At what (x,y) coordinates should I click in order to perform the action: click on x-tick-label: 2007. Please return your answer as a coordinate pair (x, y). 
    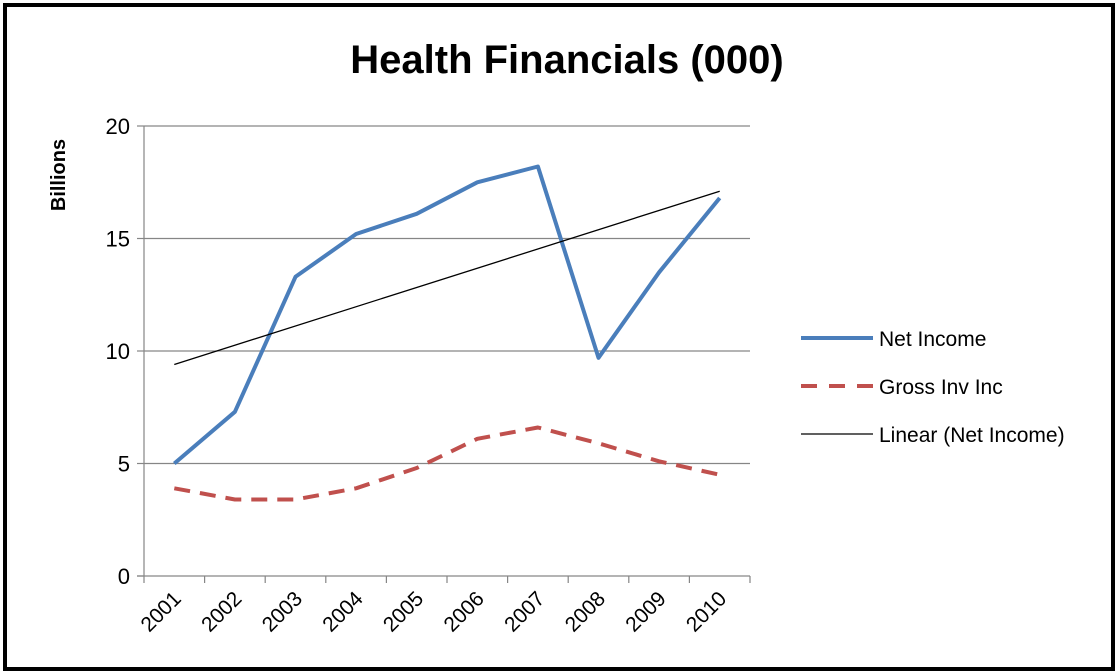
    Looking at the image, I should click on (524, 611).